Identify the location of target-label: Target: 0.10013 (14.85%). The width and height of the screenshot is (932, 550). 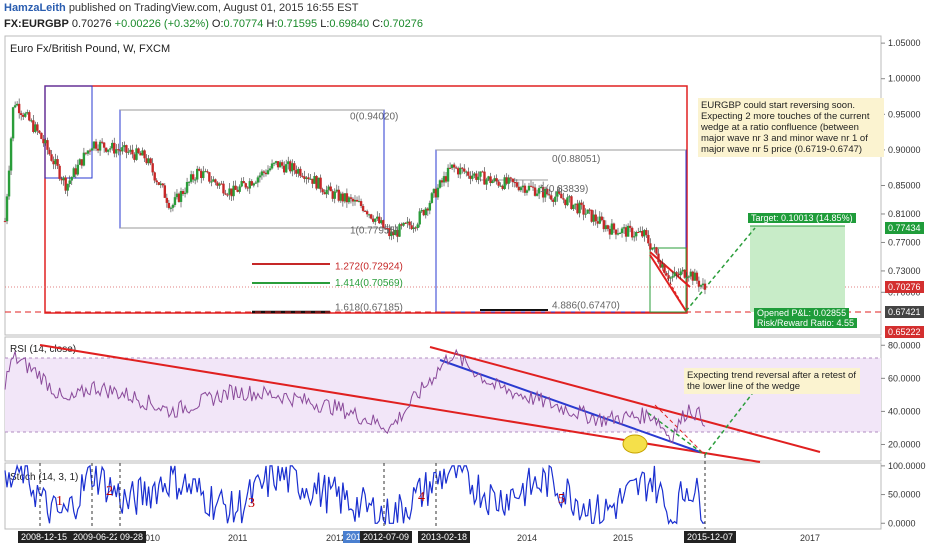
(802, 218).